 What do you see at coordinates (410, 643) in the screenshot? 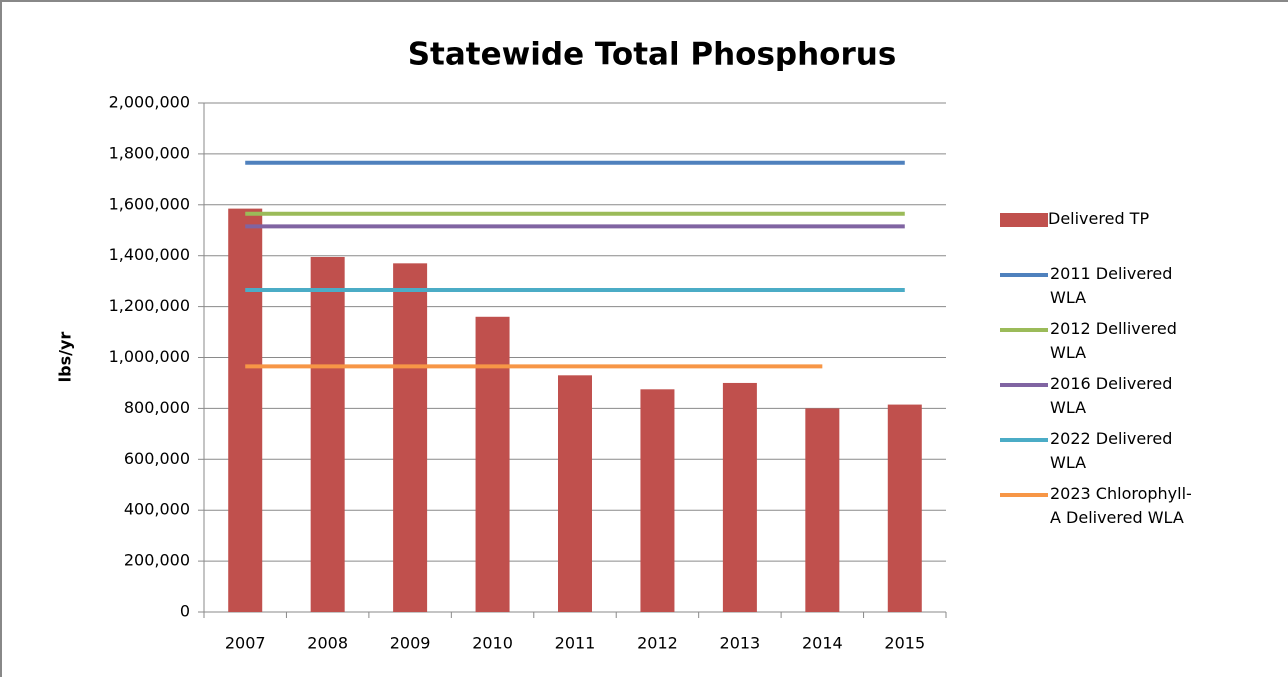
I see `x-tick-label: 2009` at bounding box center [410, 643].